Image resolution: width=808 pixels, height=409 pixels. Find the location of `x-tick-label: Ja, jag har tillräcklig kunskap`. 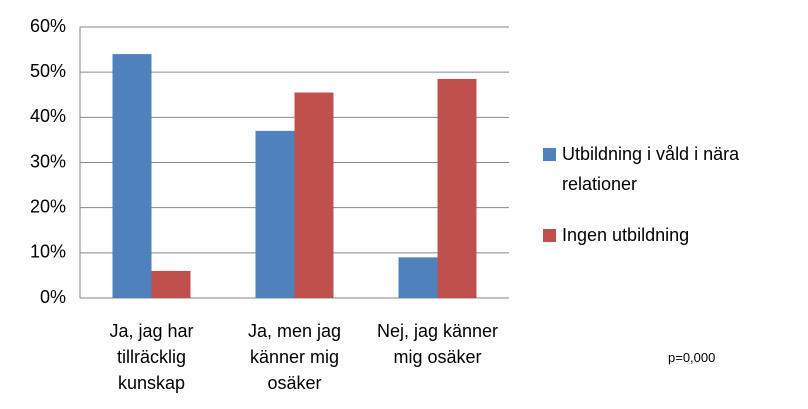

x-tick-label: Ja, jag har tillräcklig kunskap is located at coordinates (151, 357).